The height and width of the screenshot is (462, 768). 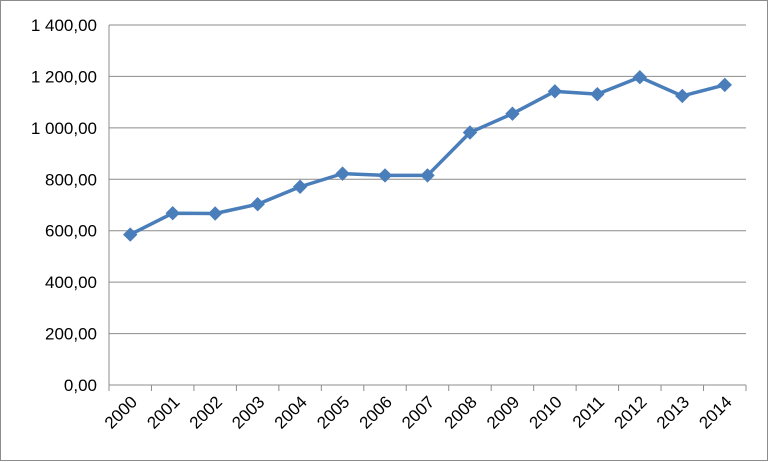 I want to click on x-tick-label: 2012, so click(x=630, y=412).